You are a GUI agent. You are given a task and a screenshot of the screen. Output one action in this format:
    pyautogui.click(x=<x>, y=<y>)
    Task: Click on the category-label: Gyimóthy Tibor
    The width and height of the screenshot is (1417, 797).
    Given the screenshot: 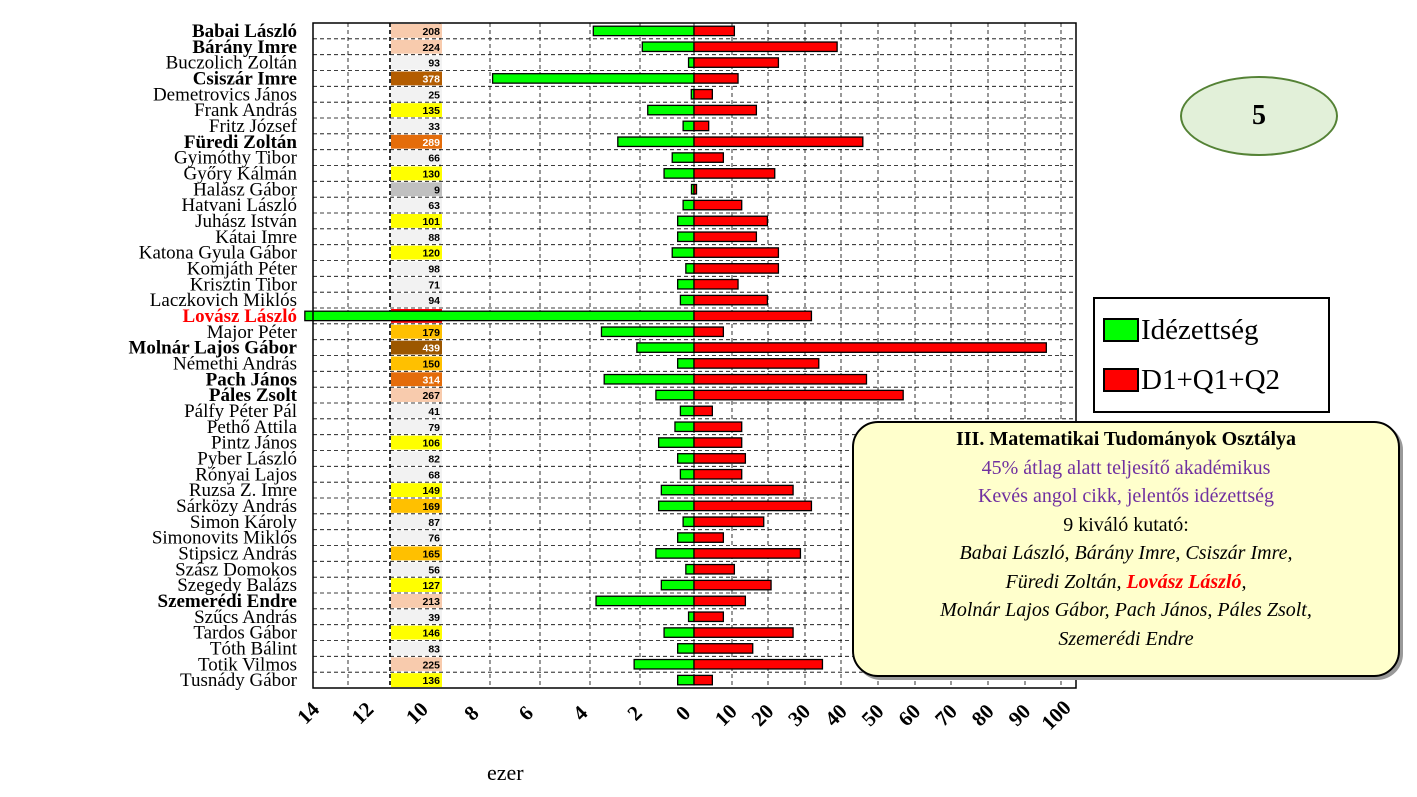 What is the action you would take?
    pyautogui.click(x=236, y=158)
    